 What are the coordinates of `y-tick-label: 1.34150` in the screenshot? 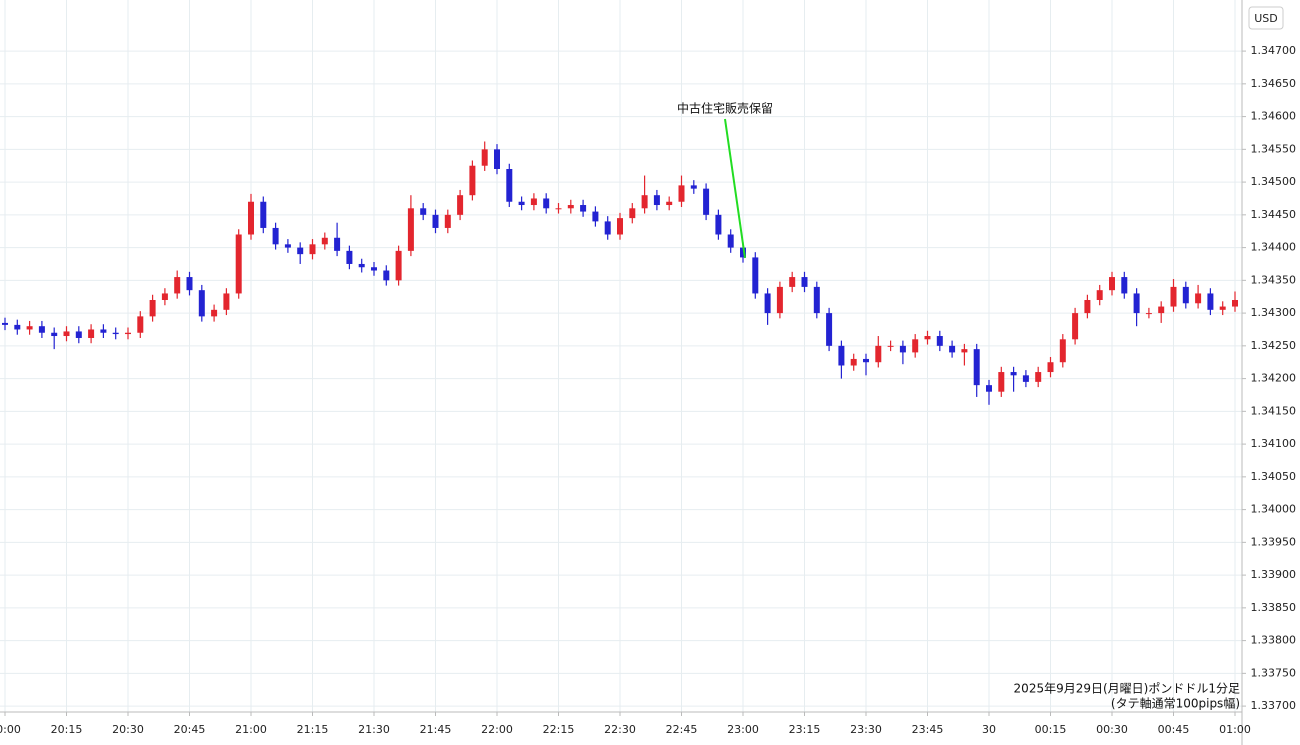 It's located at (1274, 410).